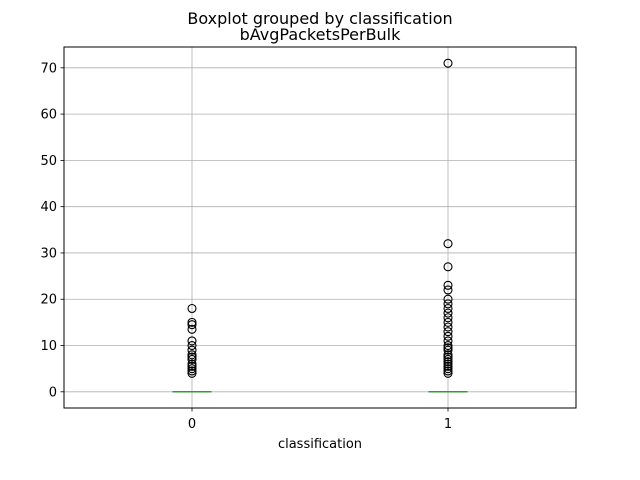  I want to click on y-tick-label: 60, so click(48, 115).